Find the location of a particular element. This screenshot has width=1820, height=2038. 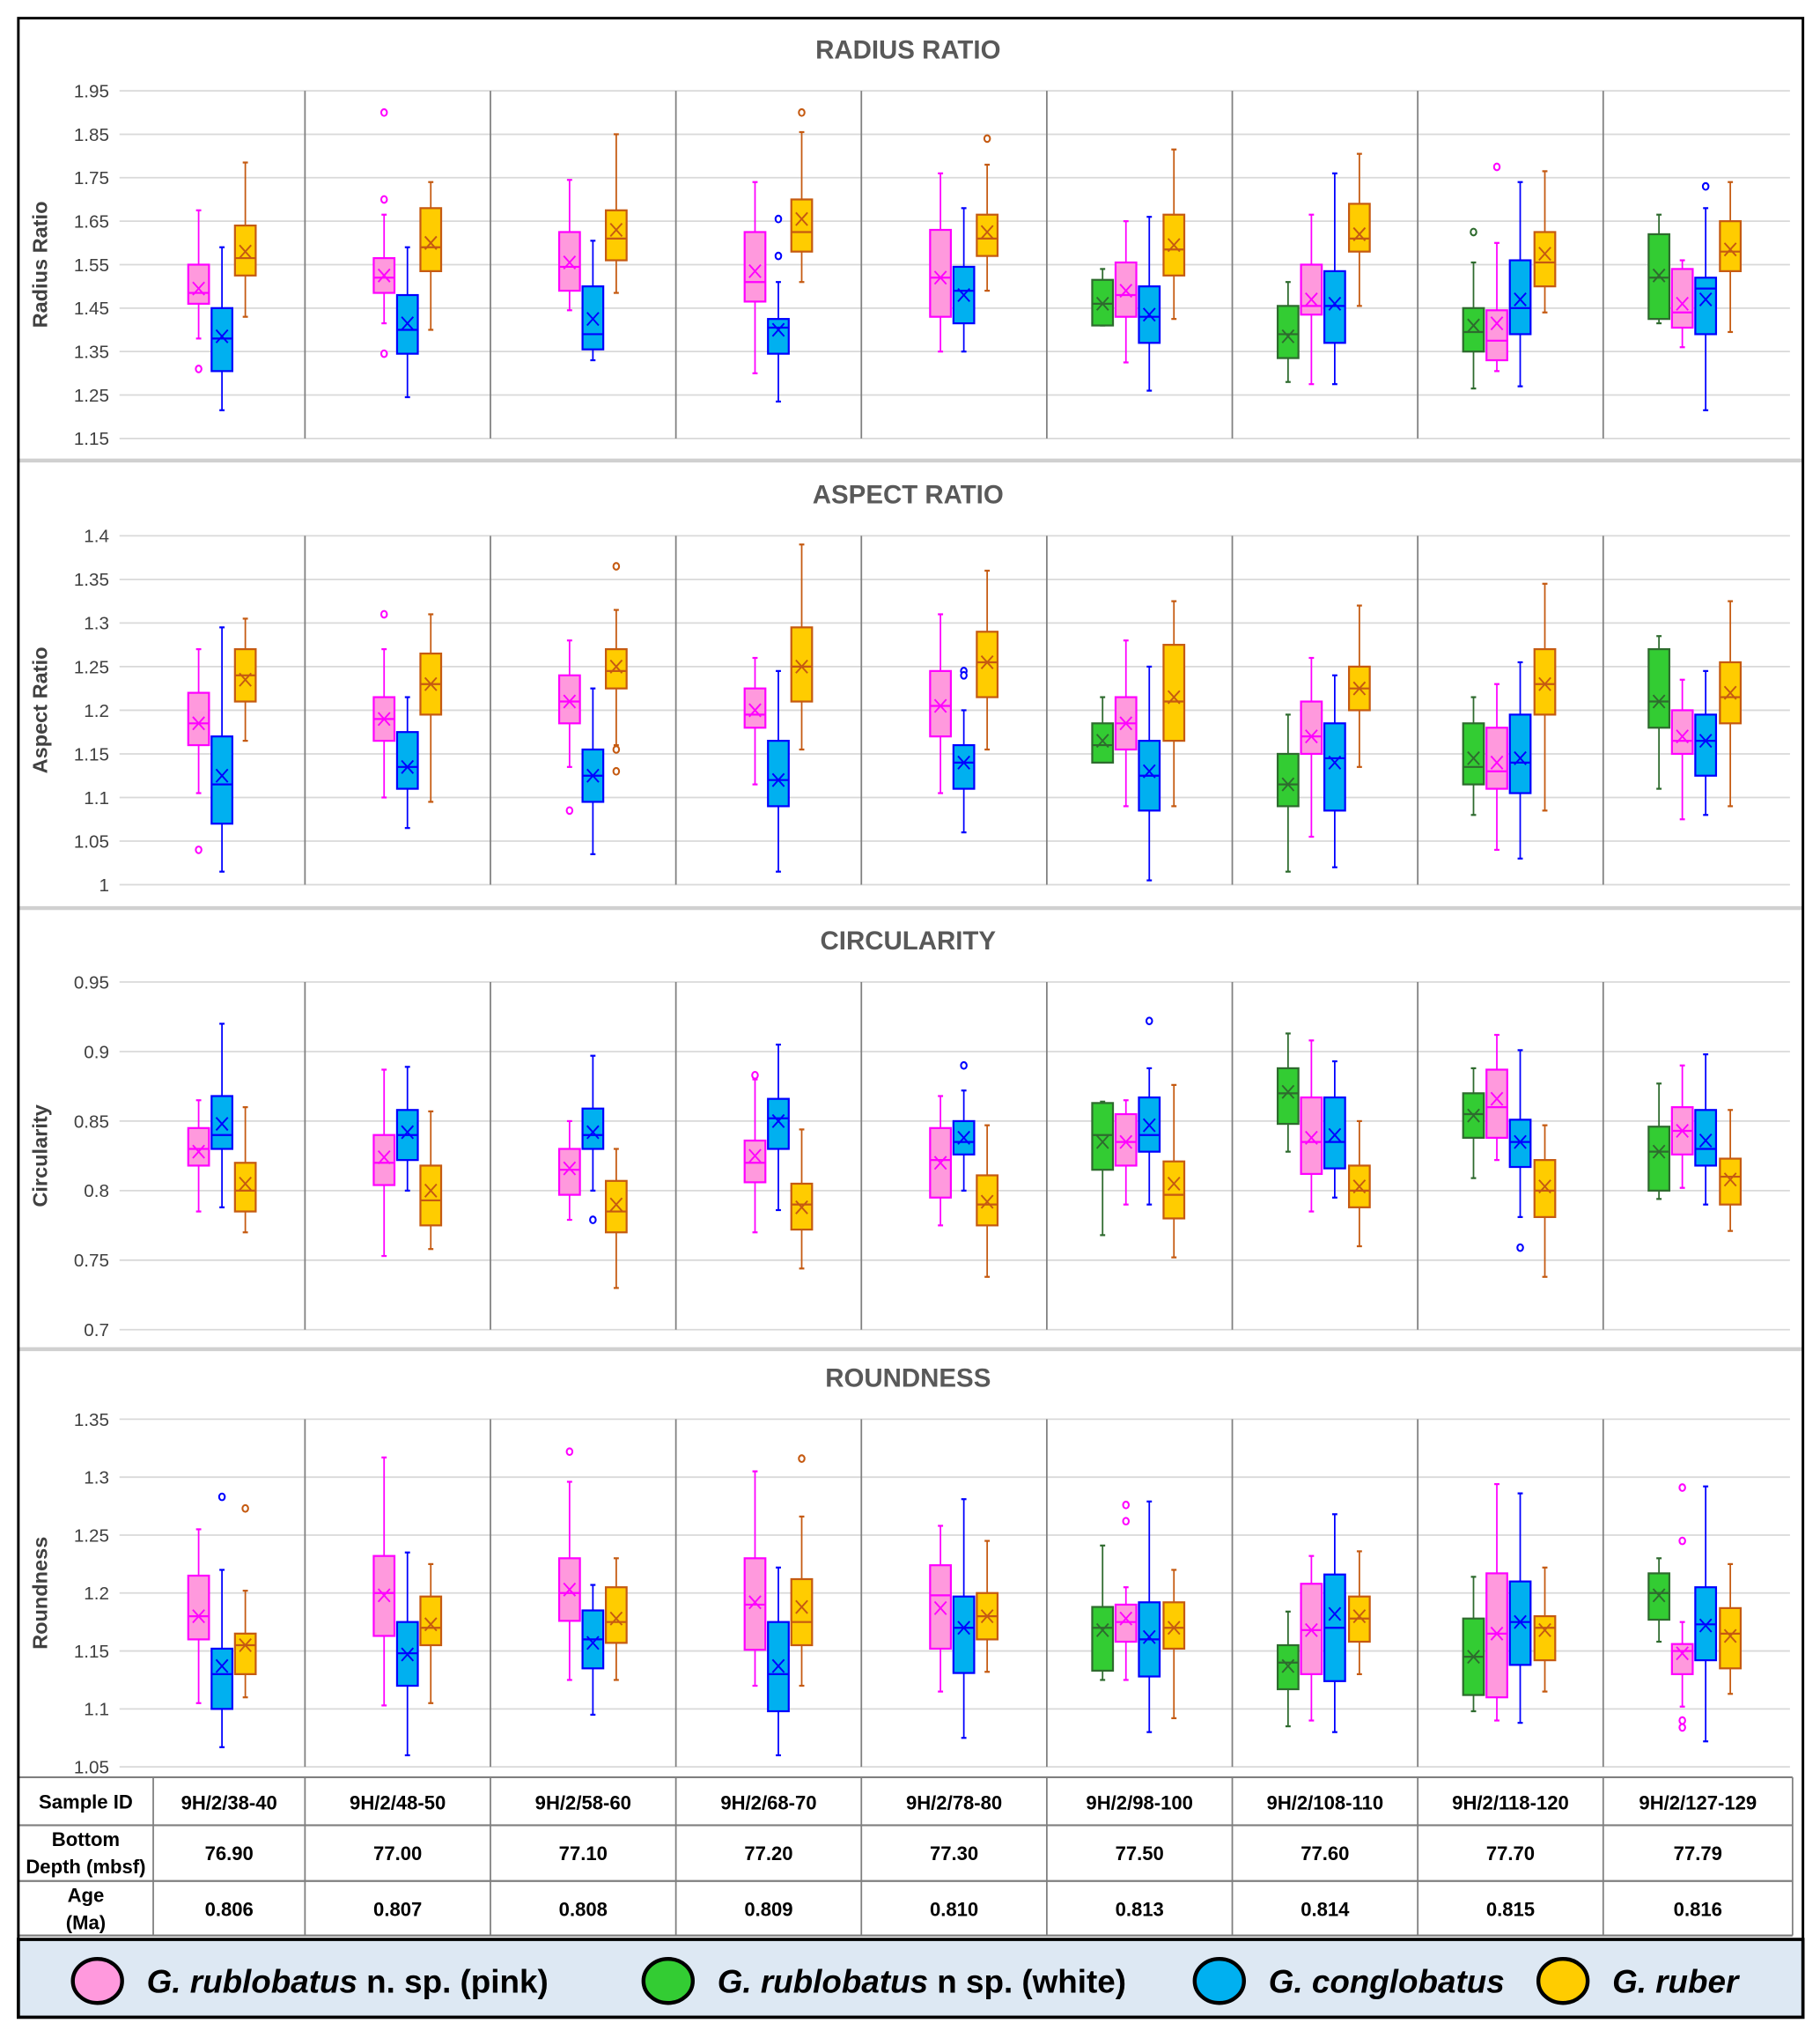

y-tick-label: 0.9 is located at coordinates (96, 1052).